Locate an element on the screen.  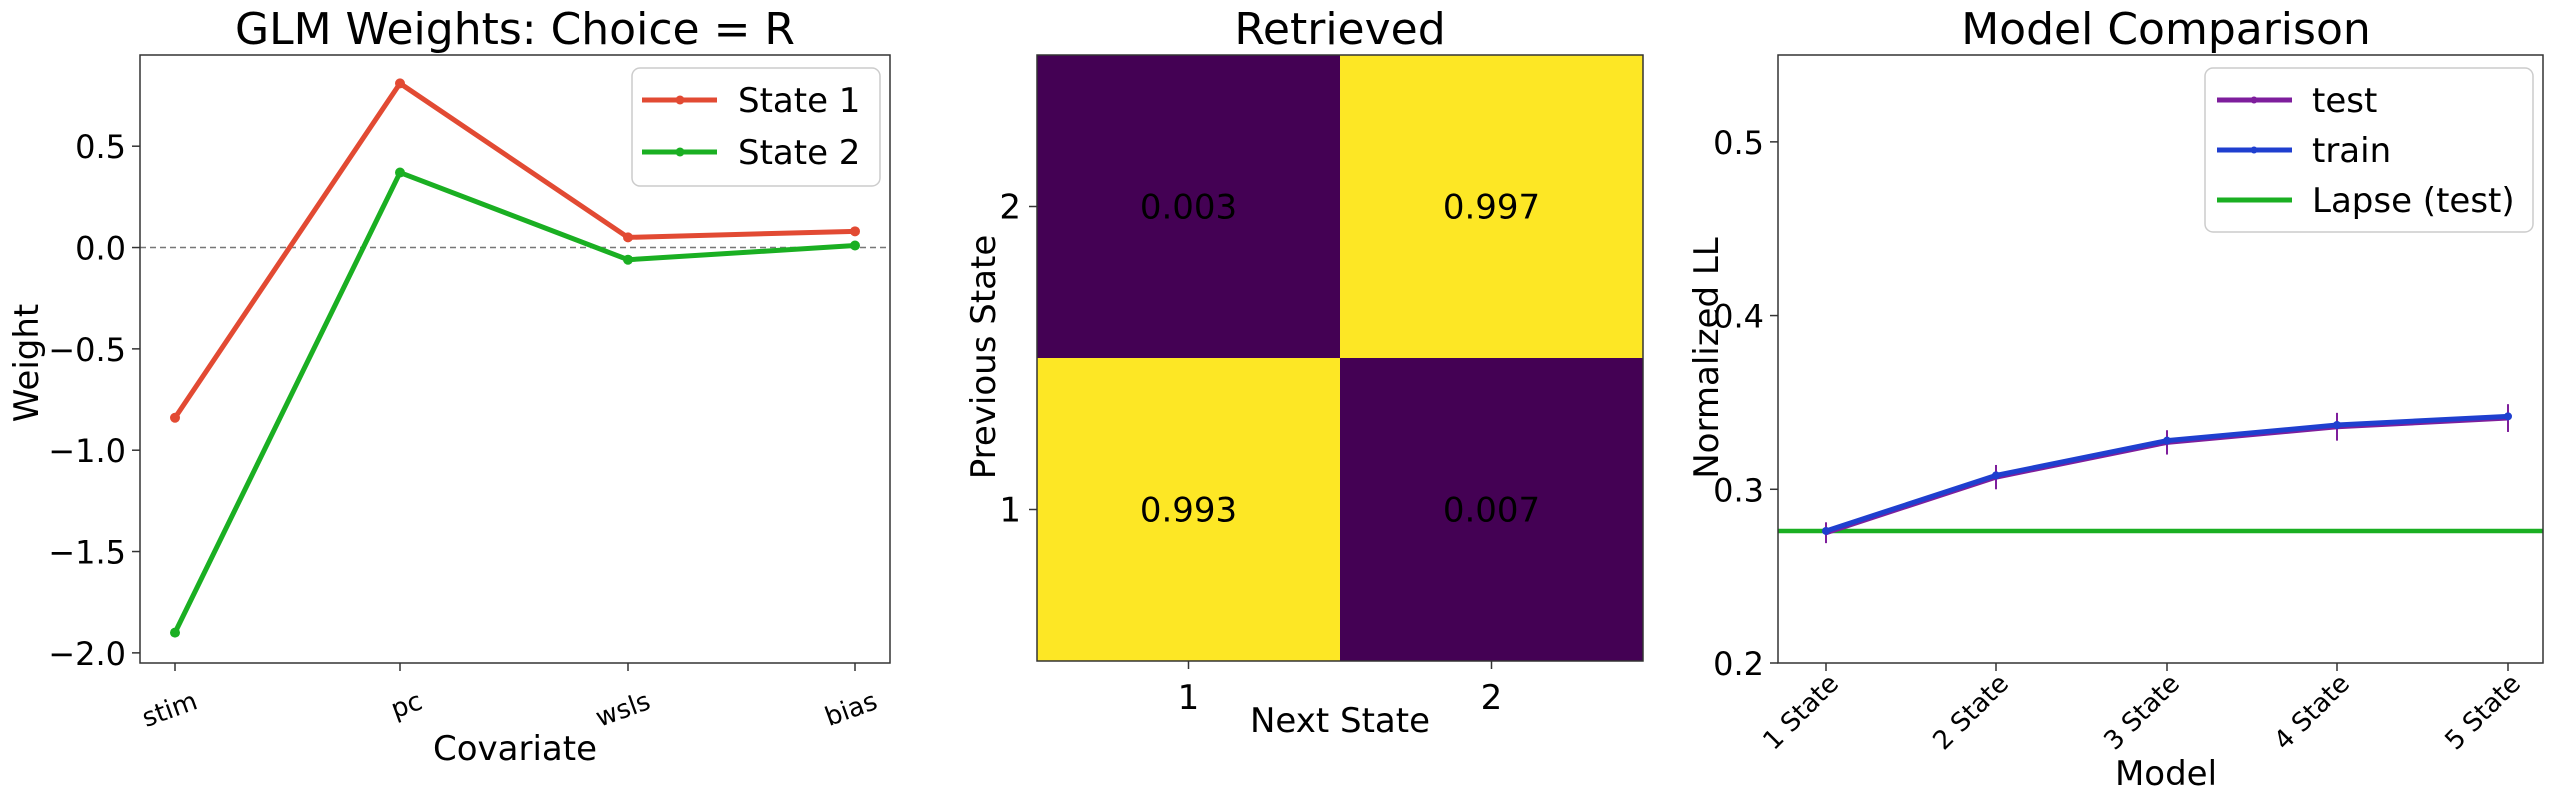
heatmap-cell-label: 0.003 is located at coordinates (1188, 208).